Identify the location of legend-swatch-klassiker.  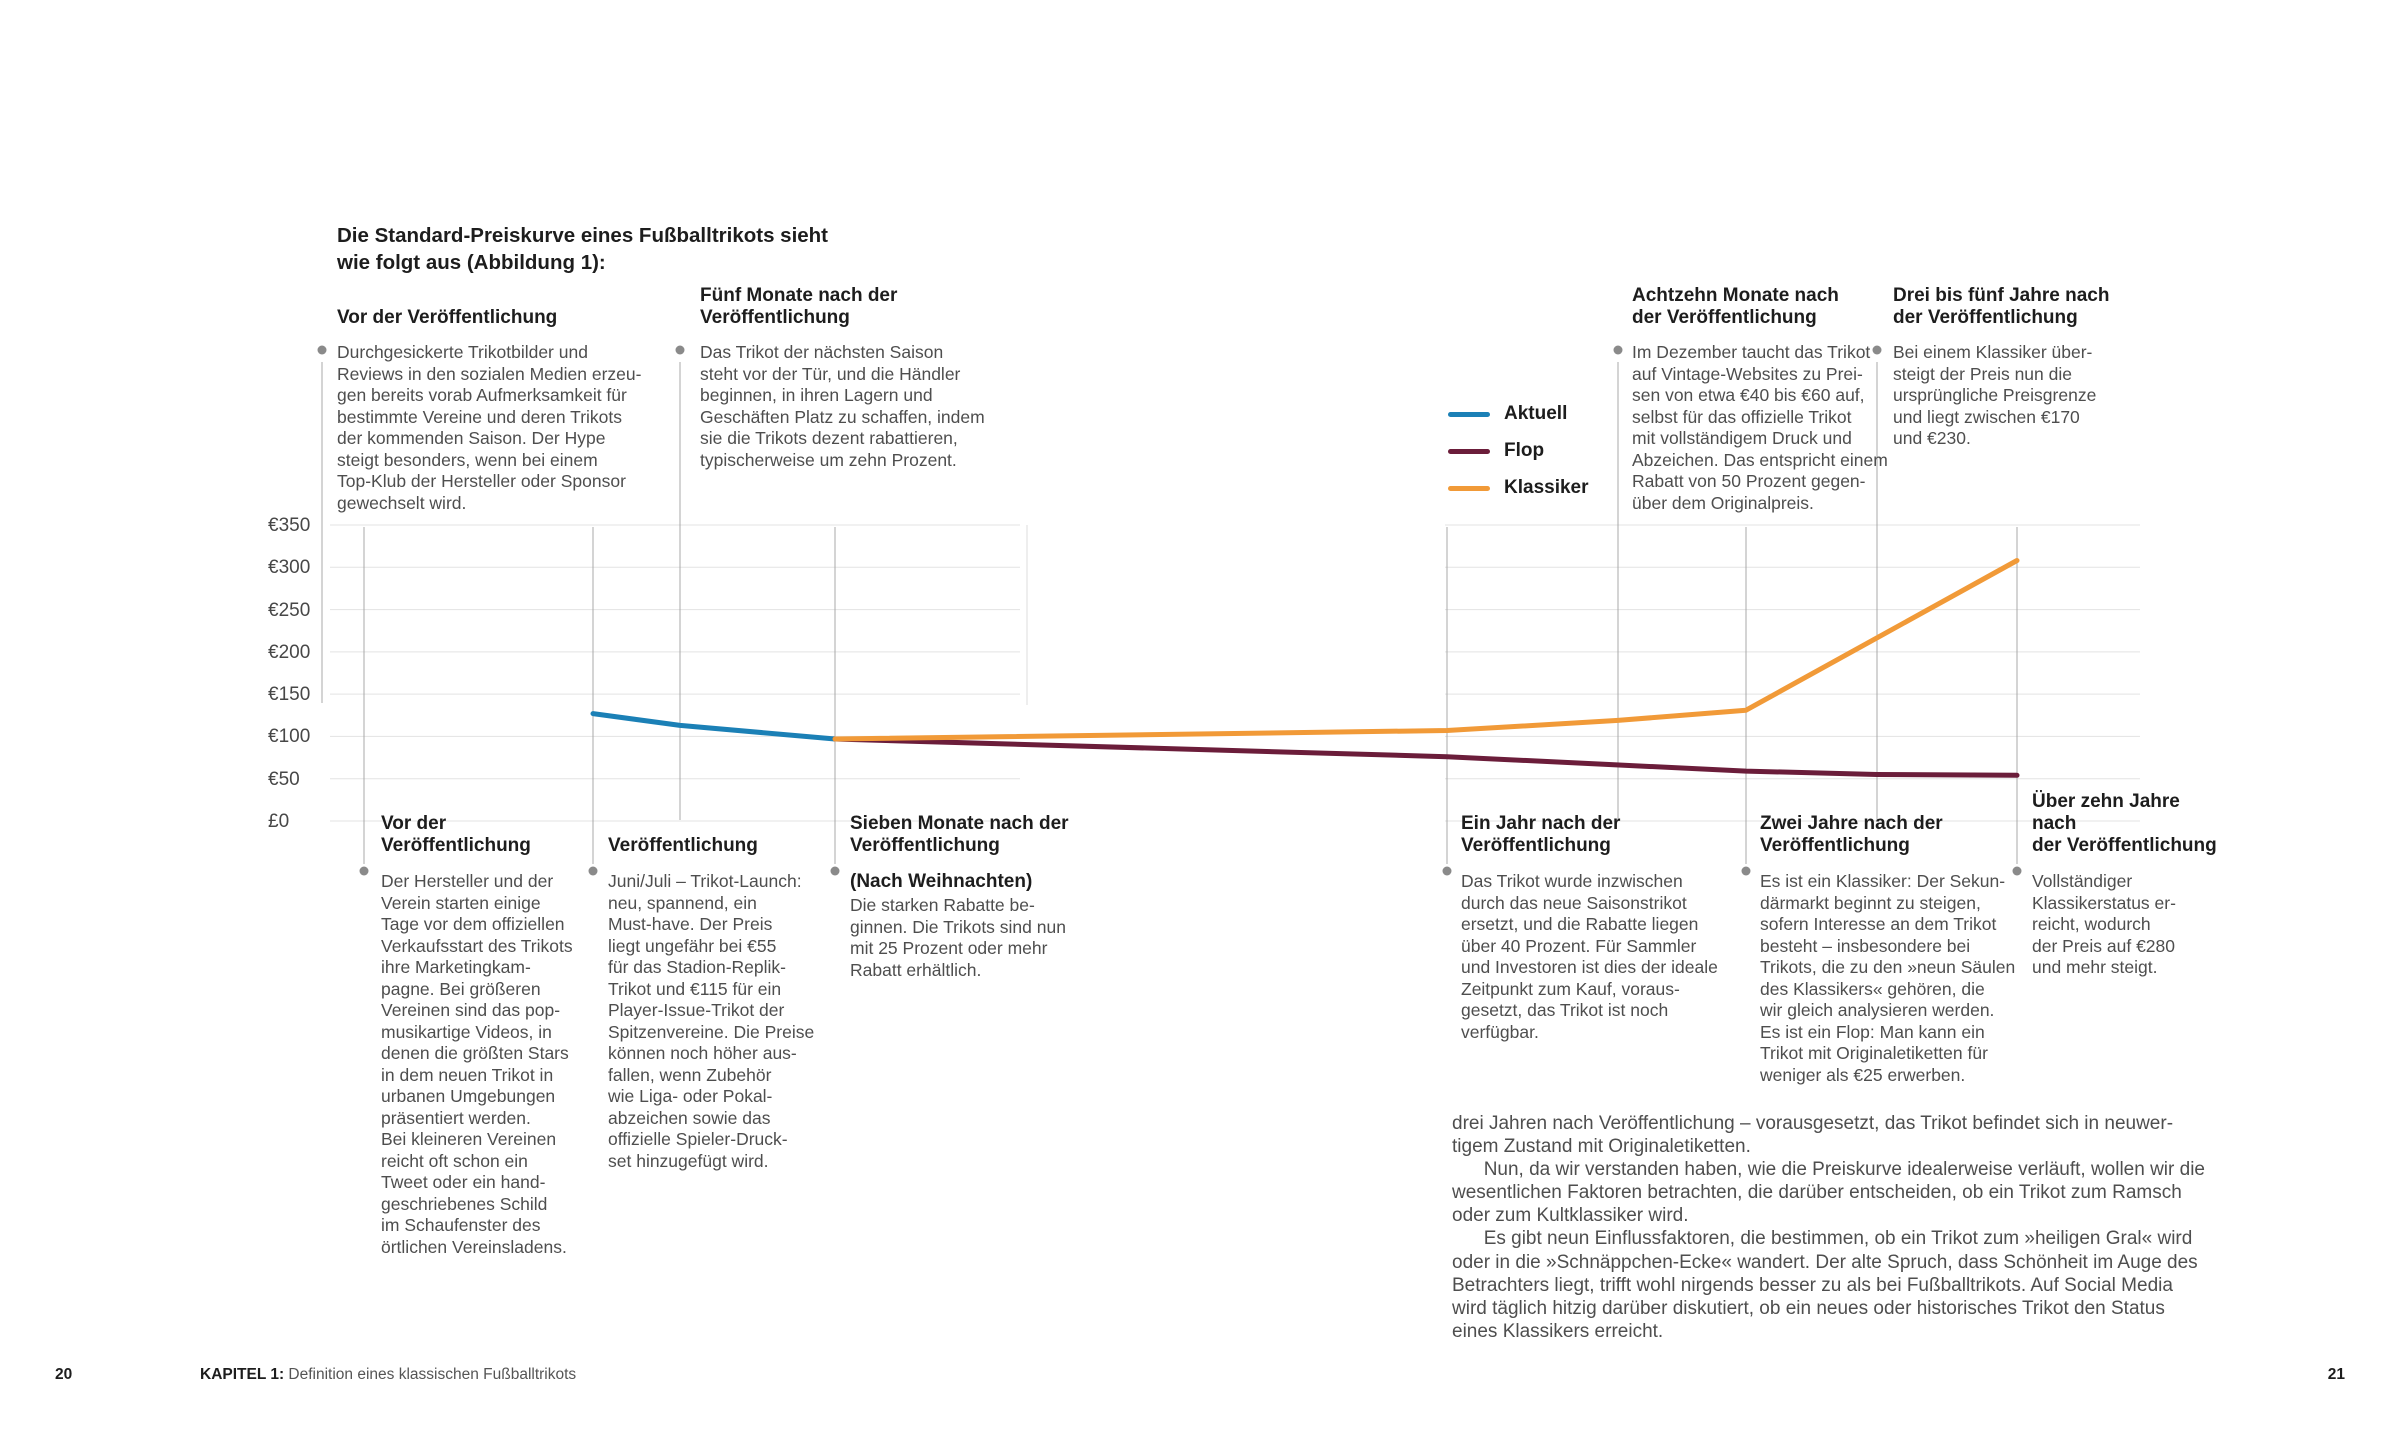
(1469, 488).